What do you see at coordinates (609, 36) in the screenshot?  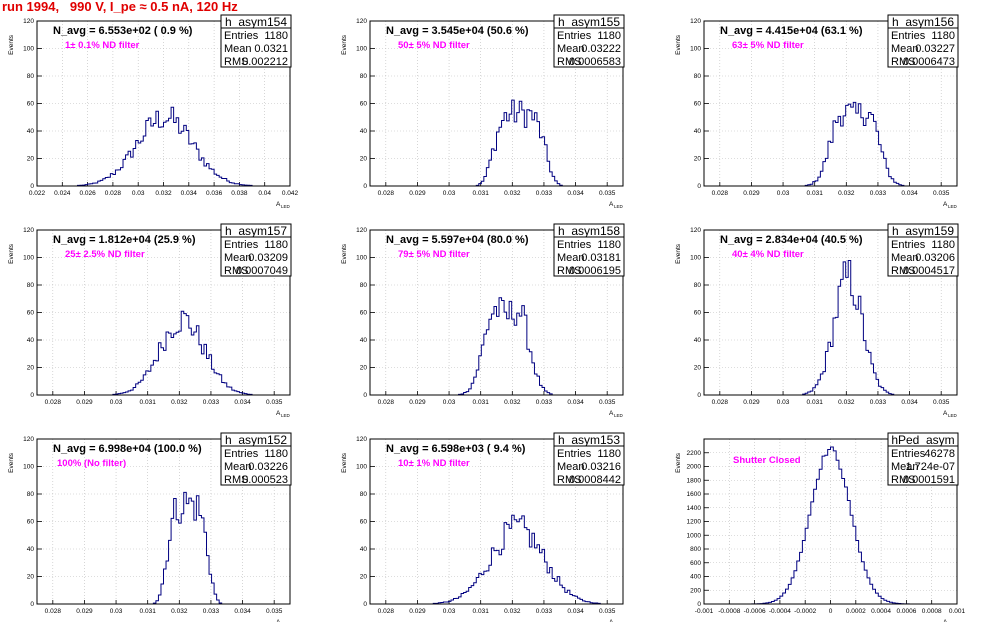 I see `stats-entries-value: 1180` at bounding box center [609, 36].